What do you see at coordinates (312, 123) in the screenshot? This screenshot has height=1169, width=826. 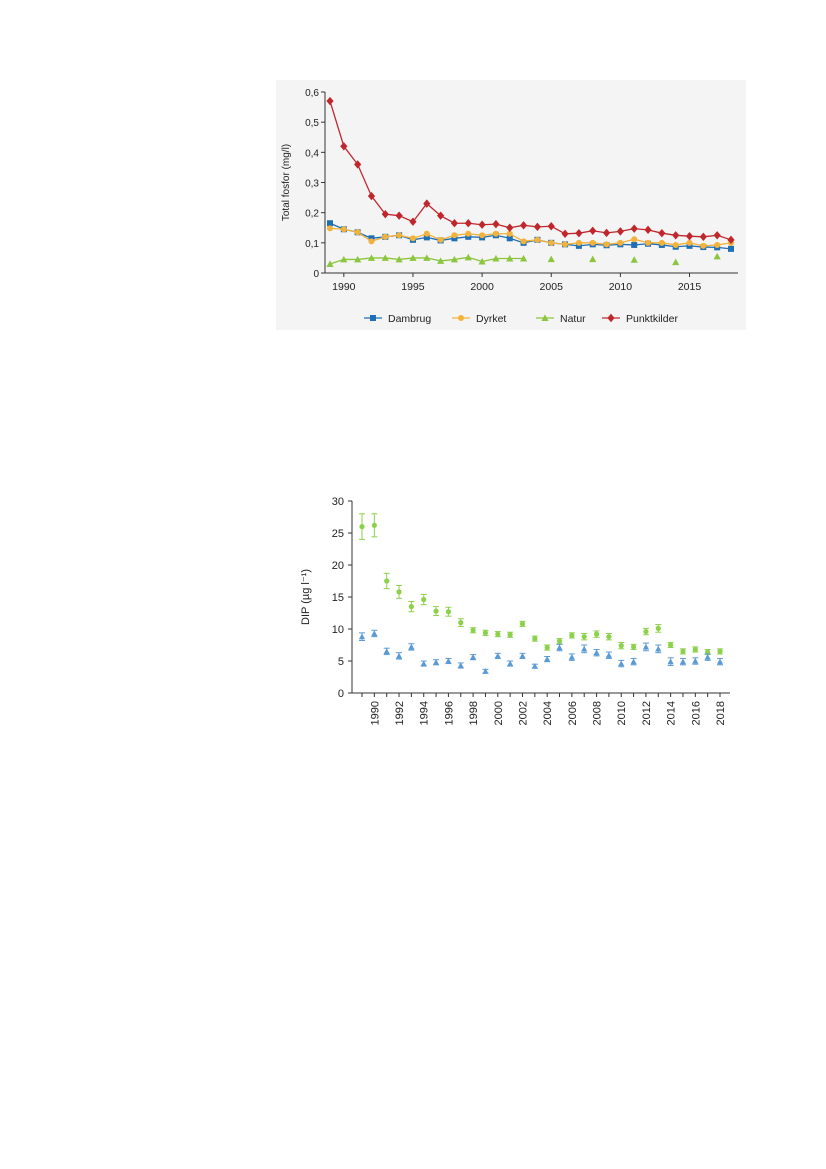 I see `y-tick-label: 0,5` at bounding box center [312, 123].